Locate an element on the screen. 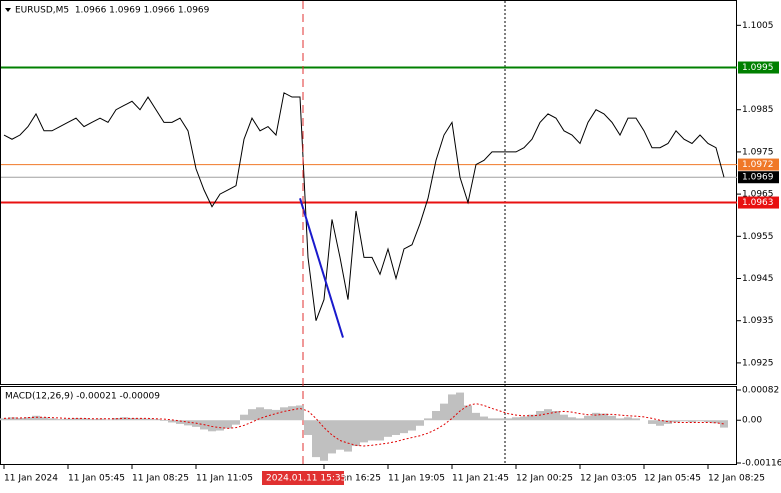 The image size is (781, 493). y-tick-label: 1.0945 is located at coordinates (758, 279).